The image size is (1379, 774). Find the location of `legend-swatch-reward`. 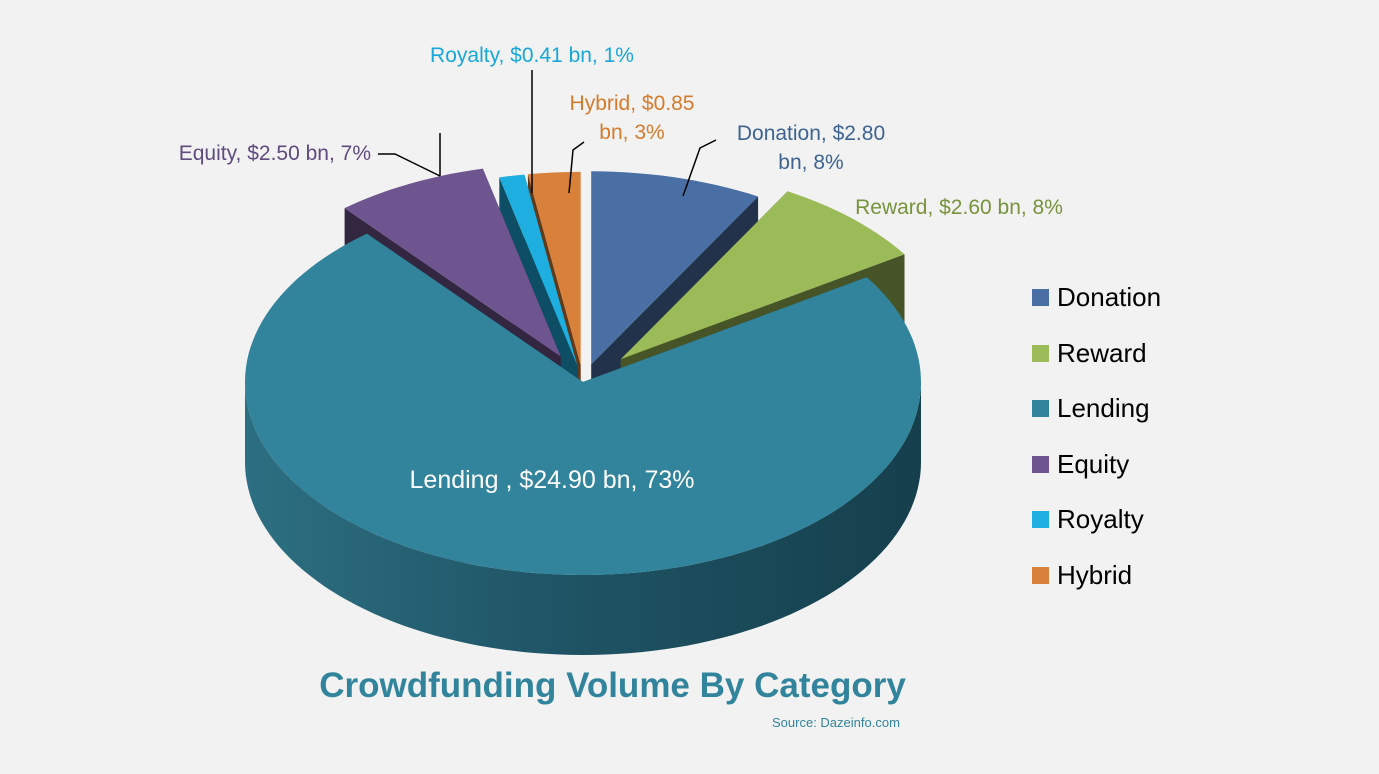

legend-swatch-reward is located at coordinates (1040, 353).